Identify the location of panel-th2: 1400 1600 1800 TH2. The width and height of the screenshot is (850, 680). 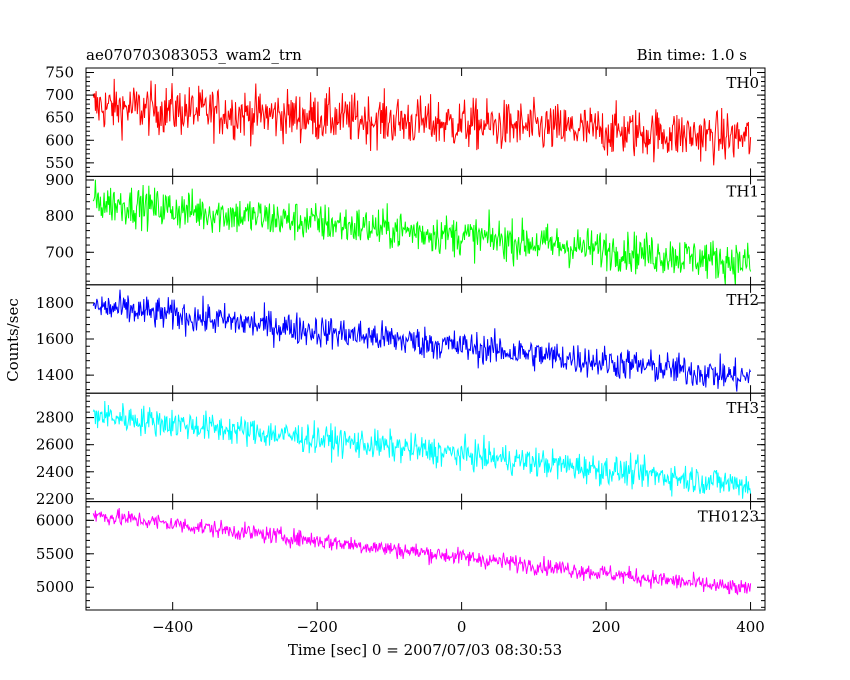
(401, 339).